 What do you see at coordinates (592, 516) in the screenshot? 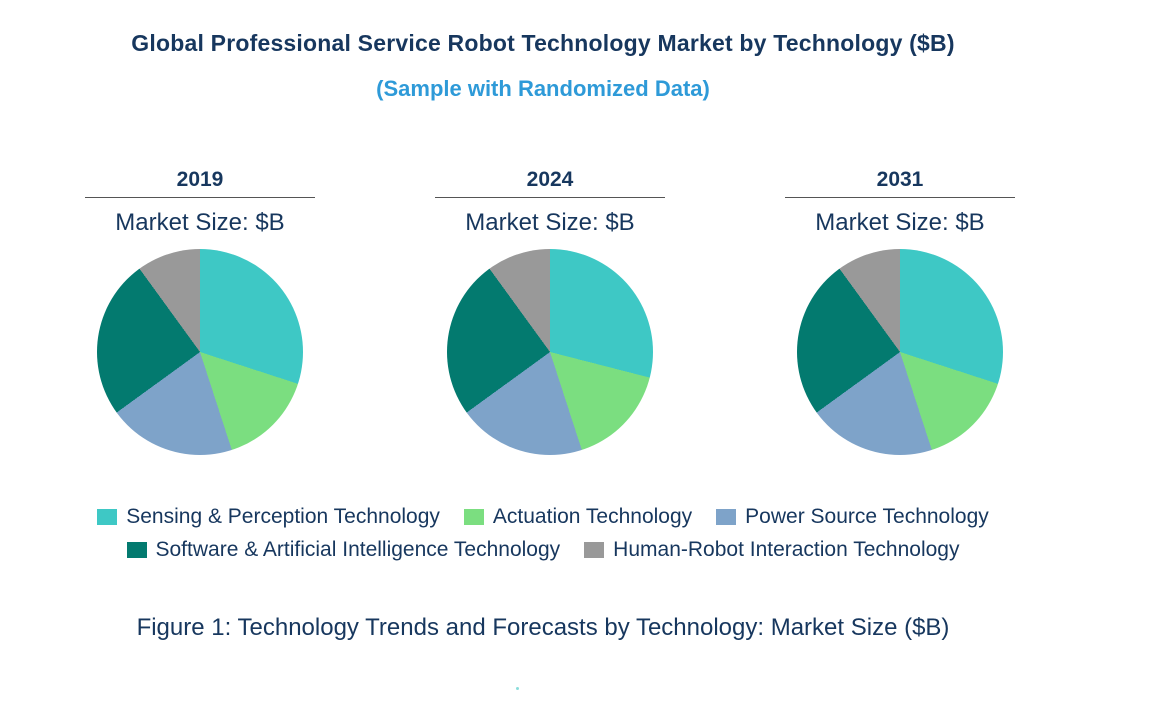
I see `legend-label-actuation: Actuation Technology` at bounding box center [592, 516].